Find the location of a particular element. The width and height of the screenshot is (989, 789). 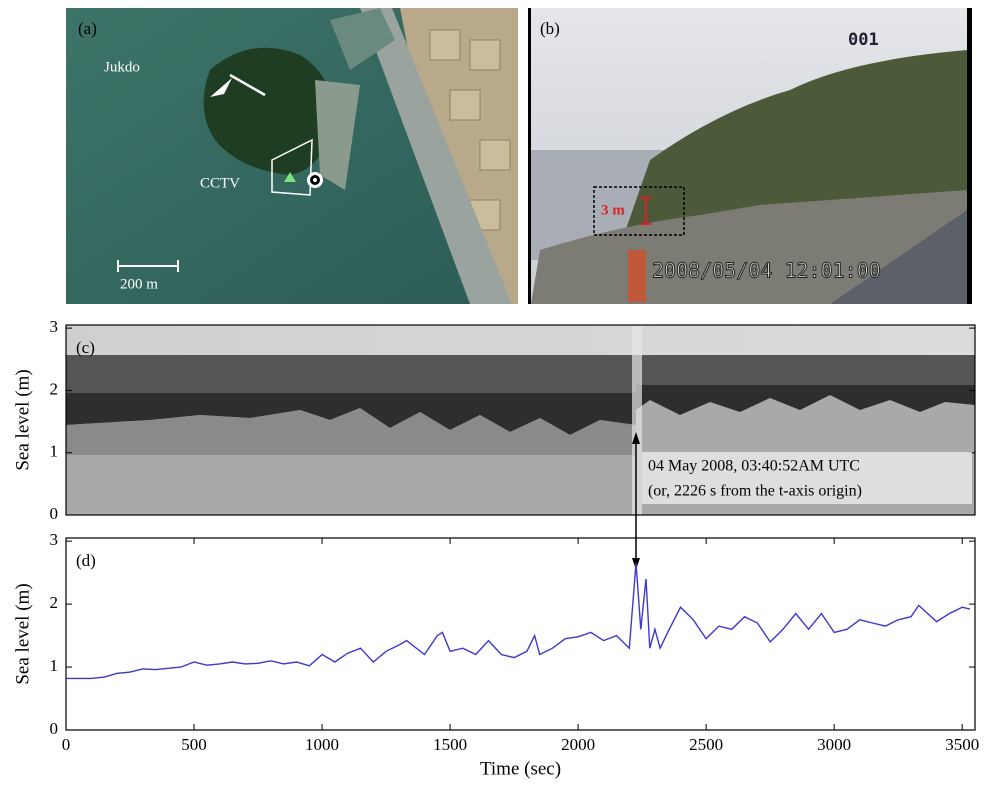

data-line is located at coordinates (518, 621).